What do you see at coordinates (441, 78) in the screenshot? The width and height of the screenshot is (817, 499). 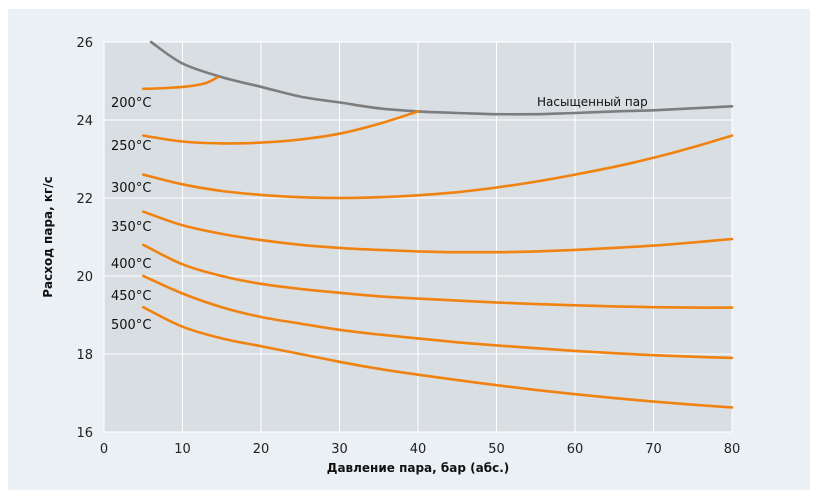 I see `series-line-saturated` at bounding box center [441, 78].